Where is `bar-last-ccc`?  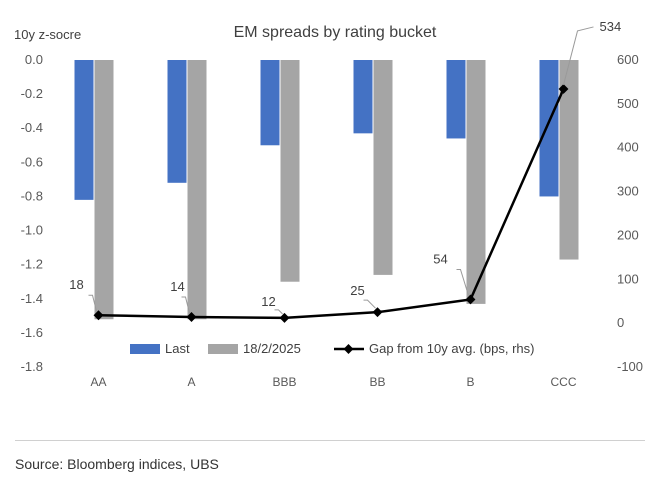 bar-last-ccc is located at coordinates (549, 128).